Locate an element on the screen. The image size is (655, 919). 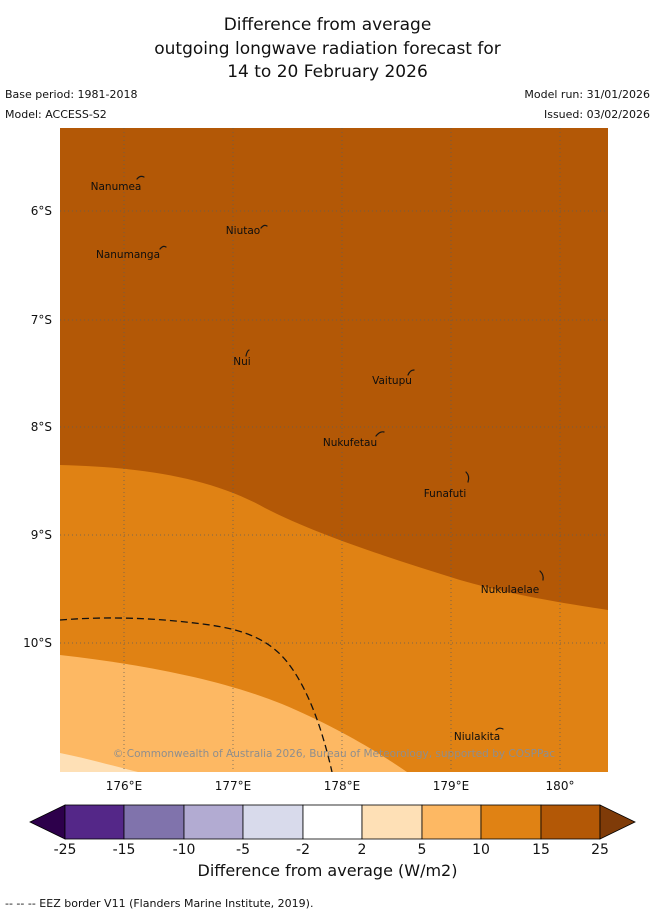
ytick-8s: 8°S is located at coordinates (41, 427).